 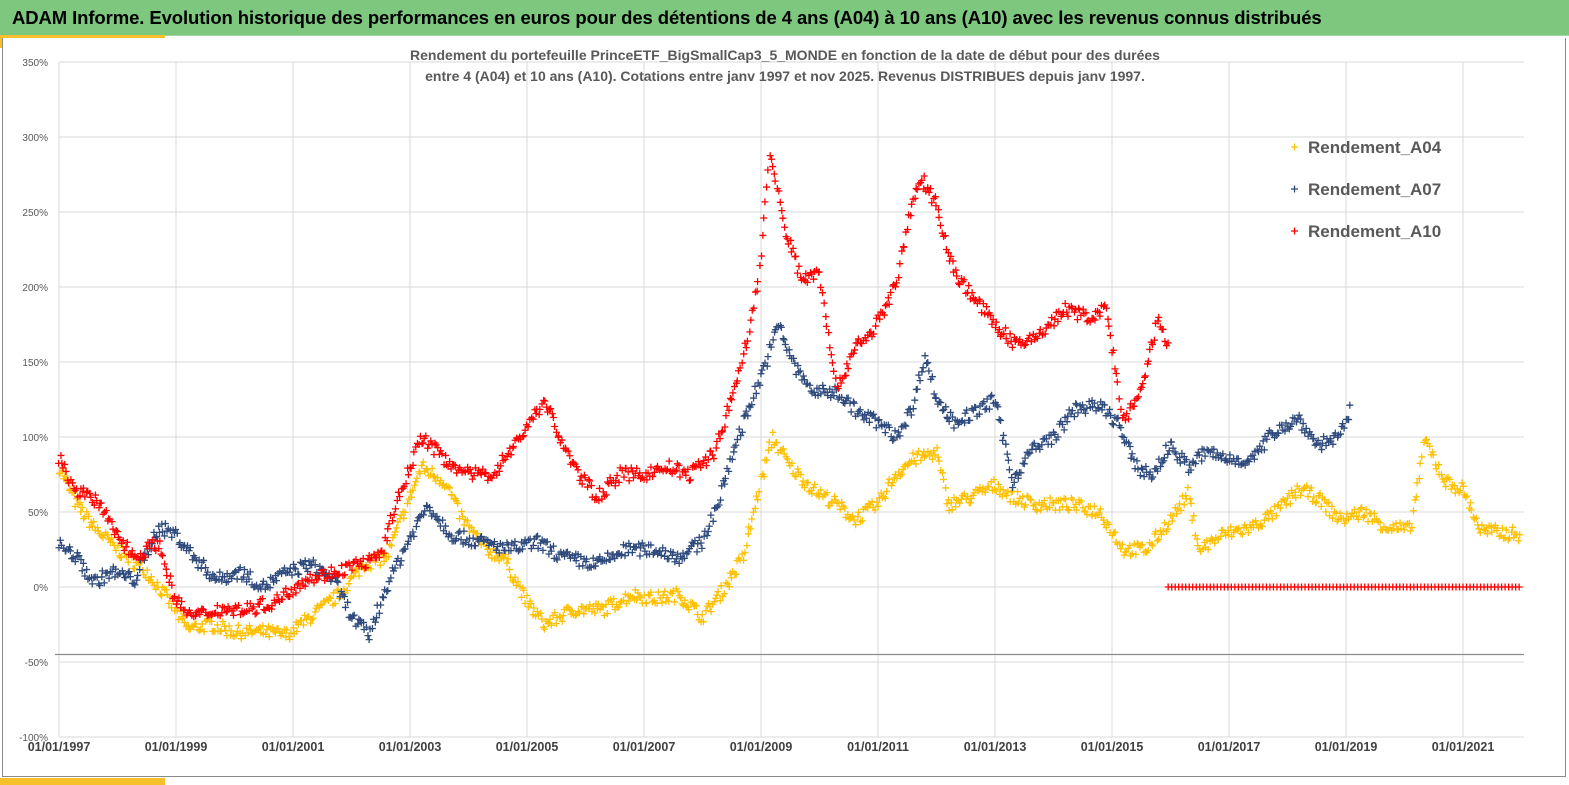 What do you see at coordinates (35, 138) in the screenshot?
I see `y-tick-label: 300%` at bounding box center [35, 138].